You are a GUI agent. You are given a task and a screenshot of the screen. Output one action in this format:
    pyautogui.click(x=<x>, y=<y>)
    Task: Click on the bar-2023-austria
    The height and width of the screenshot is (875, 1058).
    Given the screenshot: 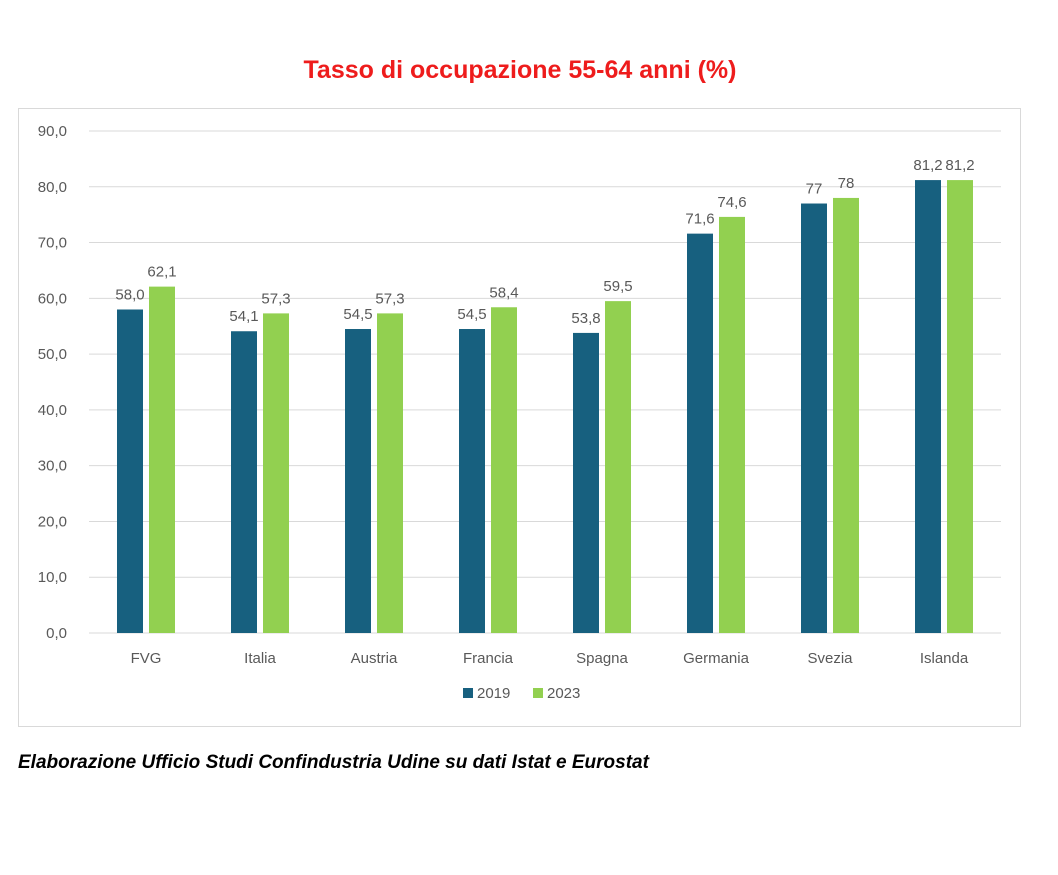 What is the action you would take?
    pyautogui.click(x=390, y=473)
    